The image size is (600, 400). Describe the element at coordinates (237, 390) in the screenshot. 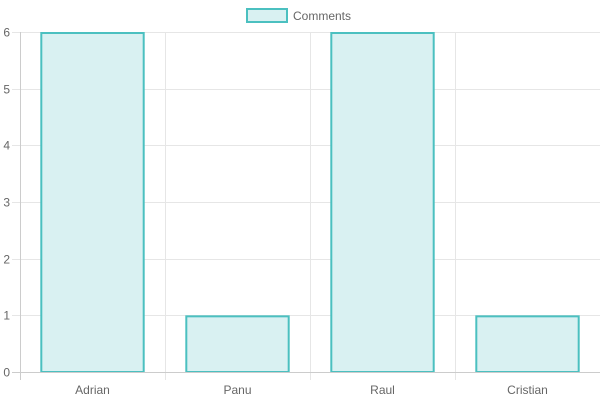

I see `x-tick-label: Panu` at that location.